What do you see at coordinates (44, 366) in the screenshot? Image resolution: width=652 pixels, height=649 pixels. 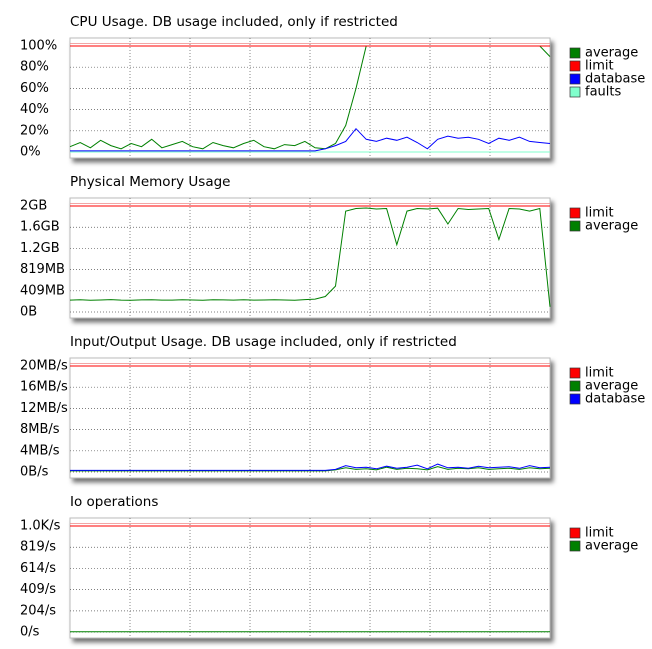 I see `y-tick-label: 20MB/s` at bounding box center [44, 366].